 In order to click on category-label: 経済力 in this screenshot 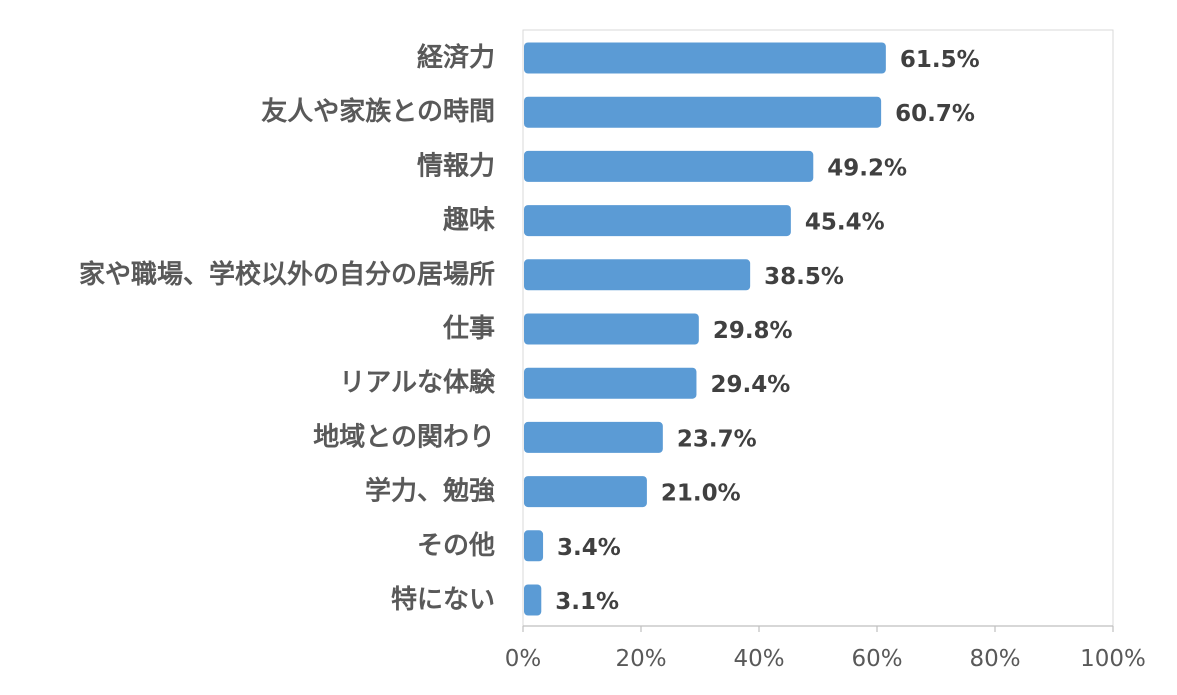, I will do `click(456, 57)`.